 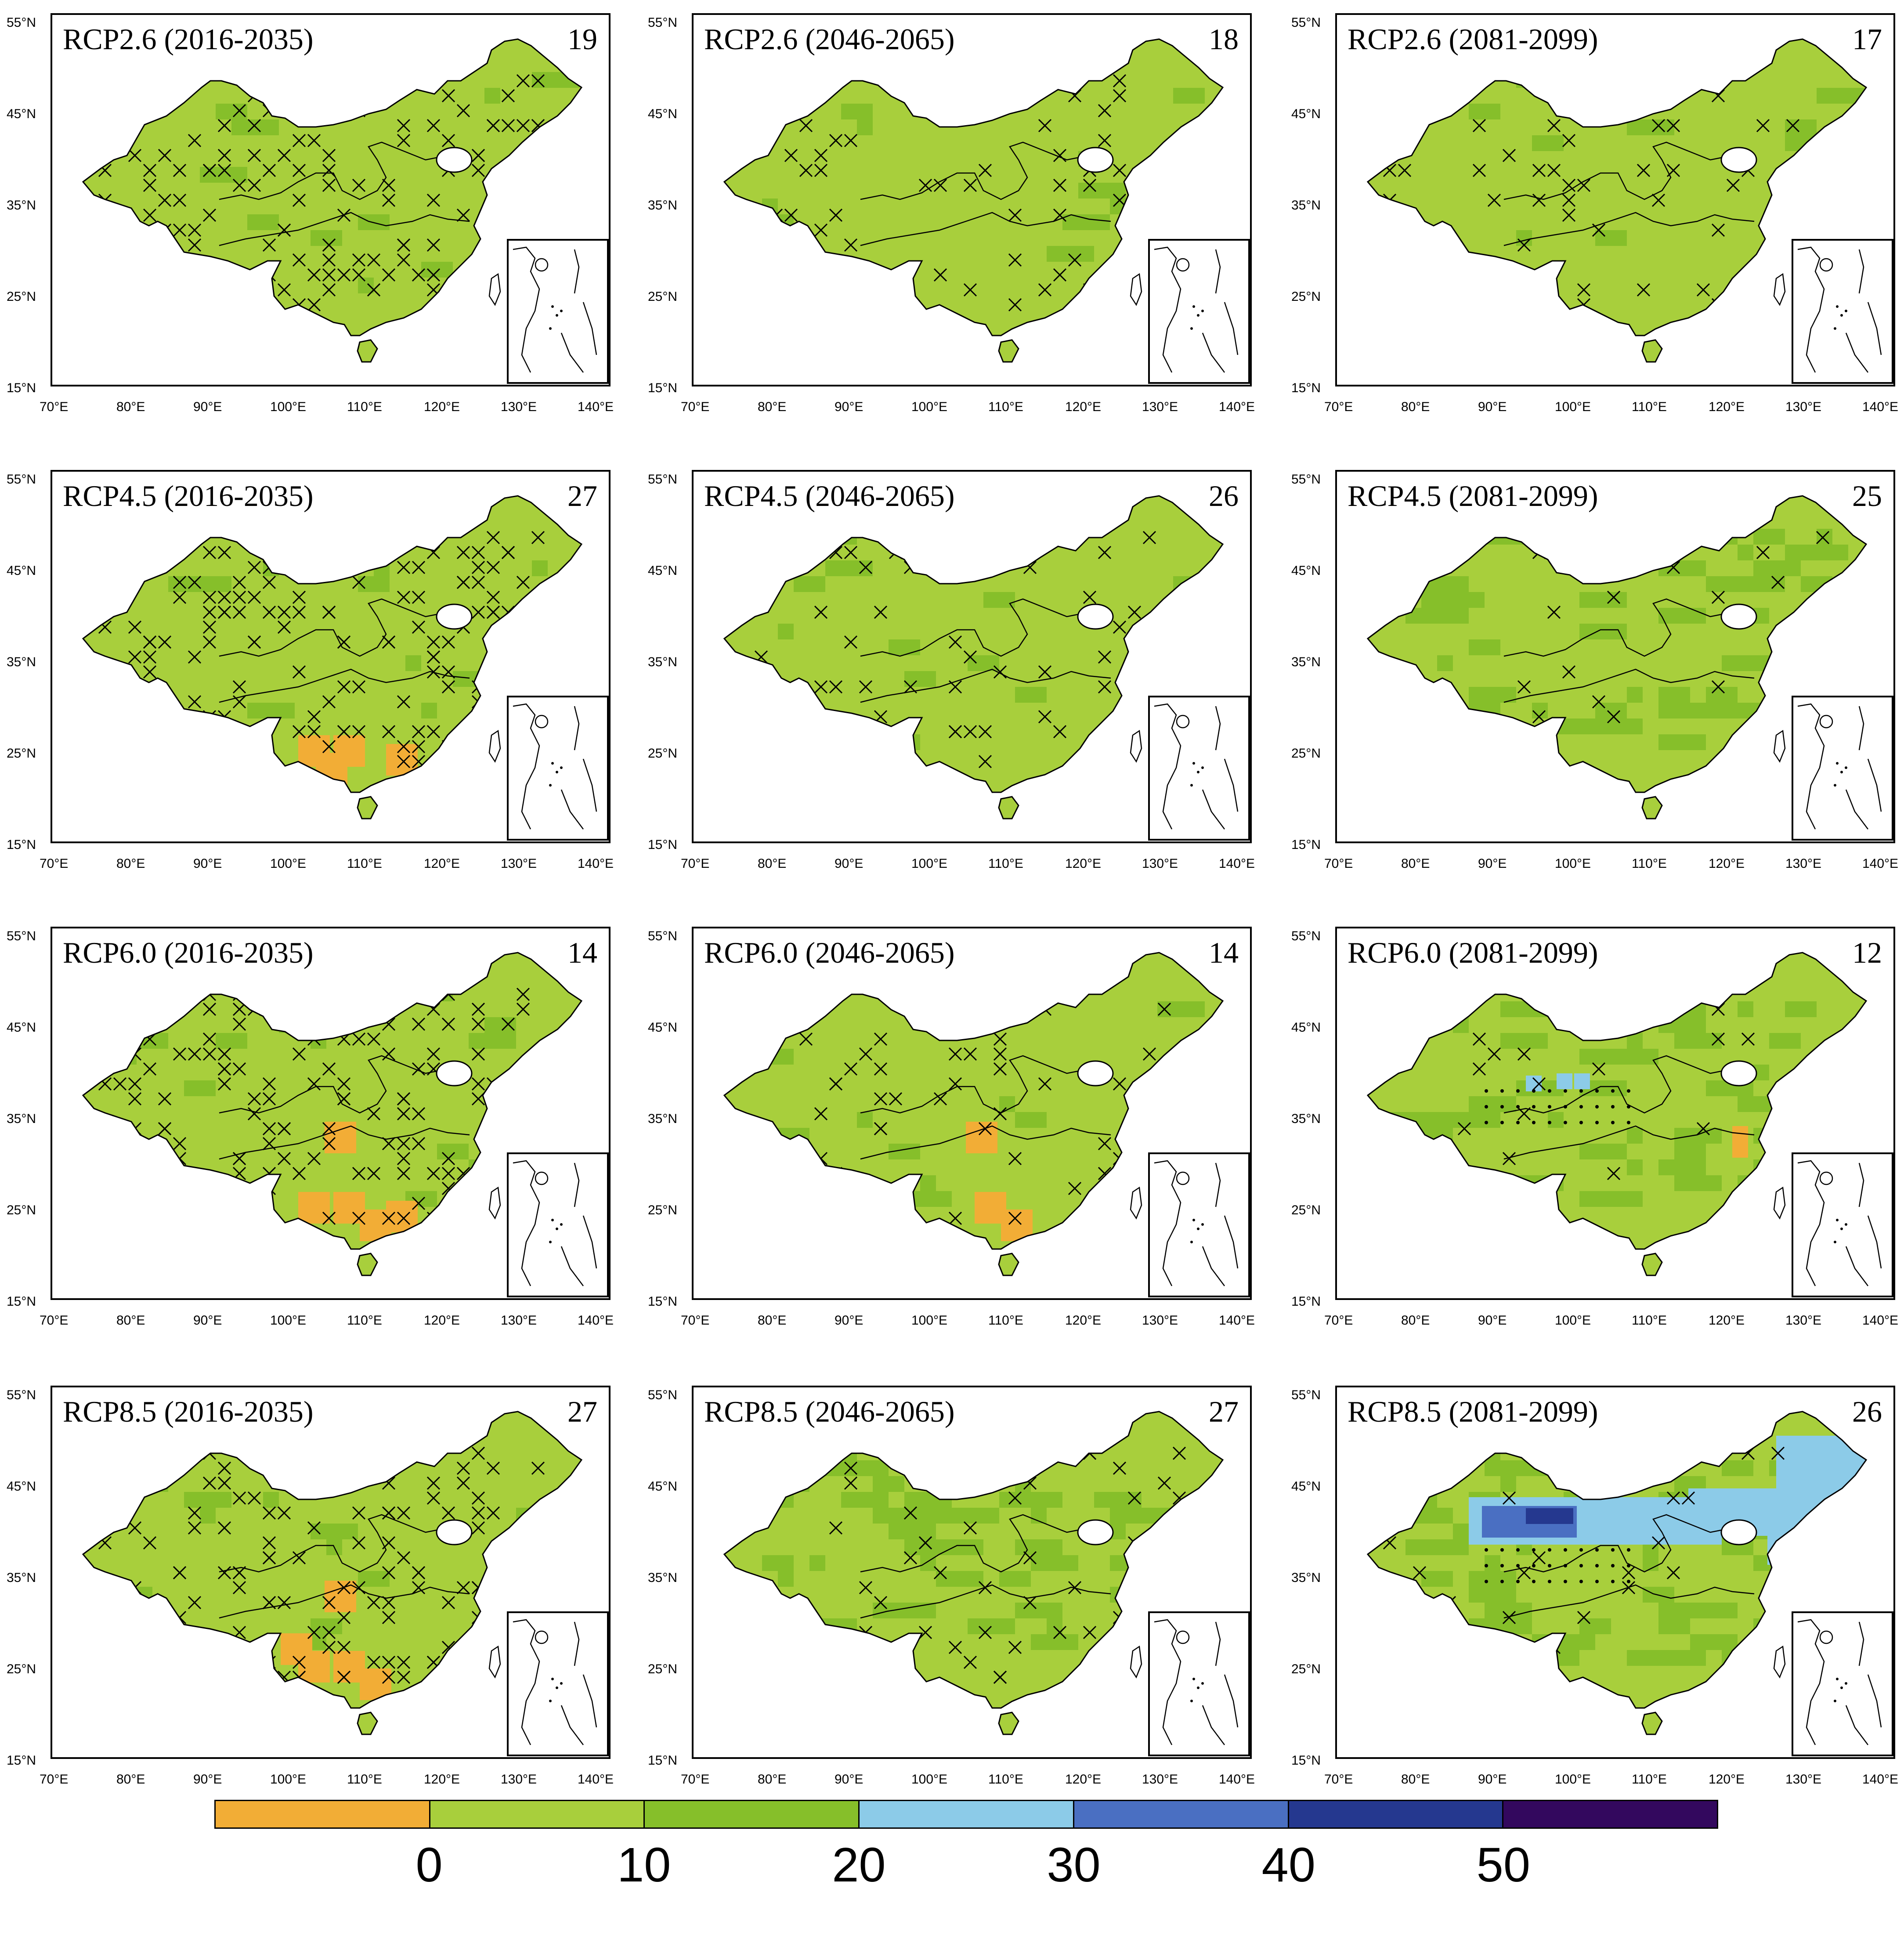 I want to click on river-yellow, so click(x=1618, y=170).